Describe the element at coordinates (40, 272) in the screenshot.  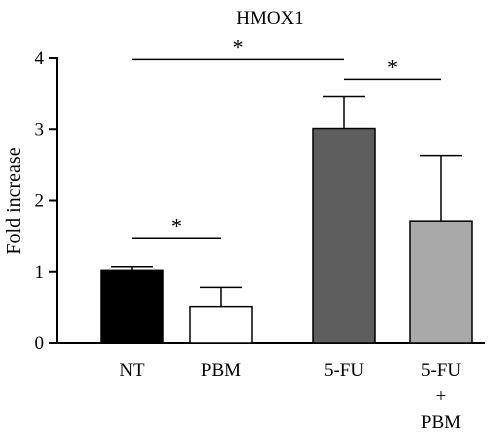
I see `y-tick-label: 1` at that location.